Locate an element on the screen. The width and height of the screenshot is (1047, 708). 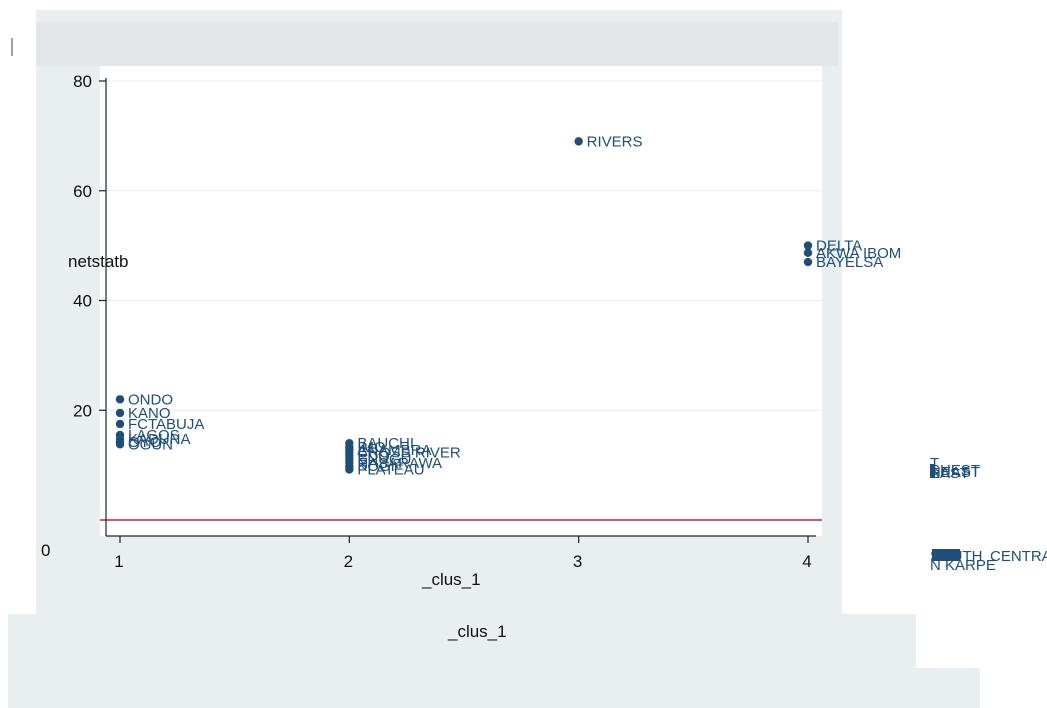
point-label: NASARAWA is located at coordinates (399, 463).